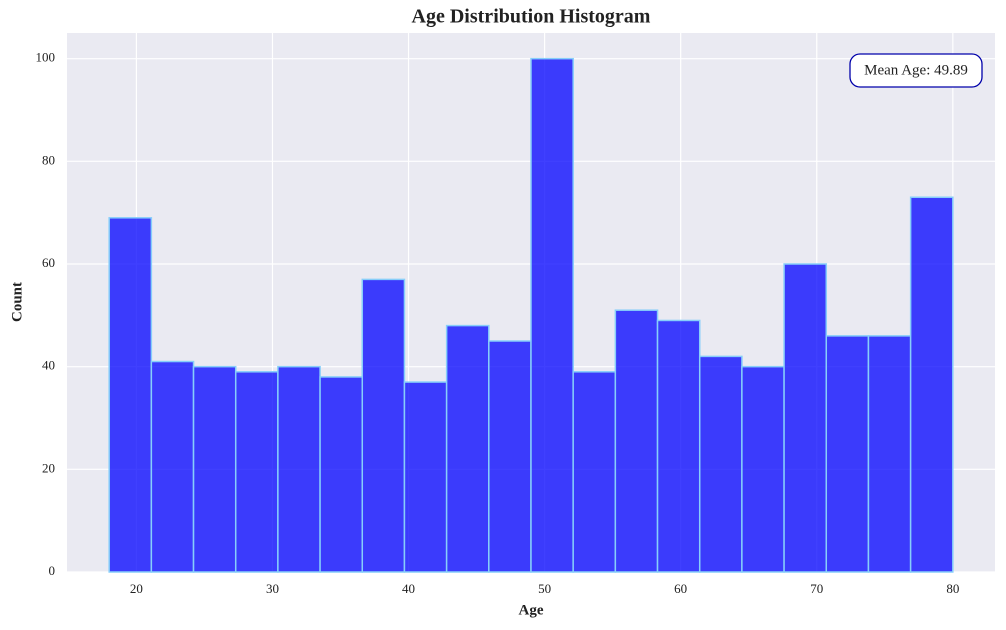 Image resolution: width=1006 pixels, height=630 pixels. What do you see at coordinates (48, 159) in the screenshot?
I see `y-tick-label: 80` at bounding box center [48, 159].